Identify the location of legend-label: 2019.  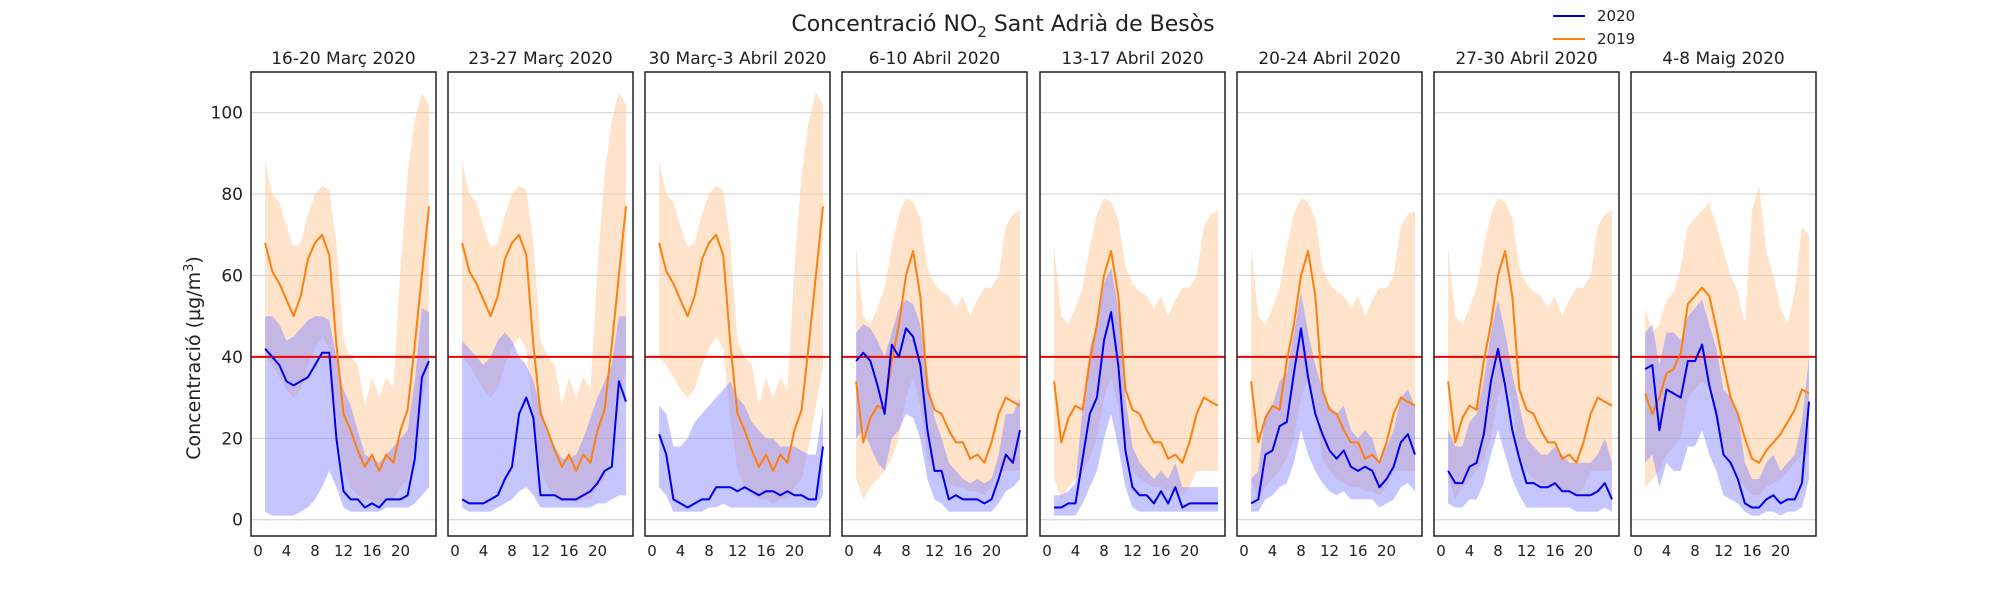
(1616, 39).